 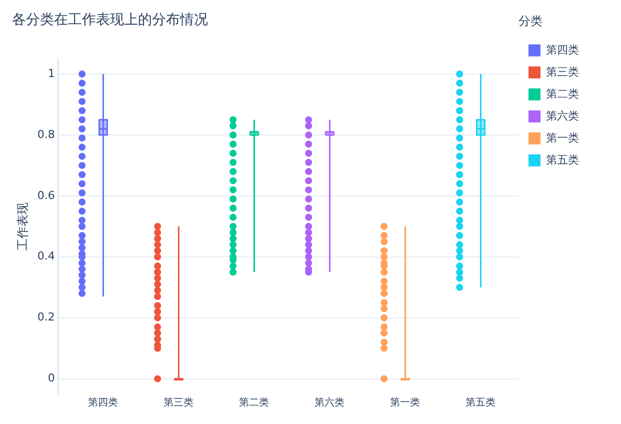 What do you see at coordinates (562, 137) in the screenshot?
I see `legend-label: 第一类` at bounding box center [562, 137].